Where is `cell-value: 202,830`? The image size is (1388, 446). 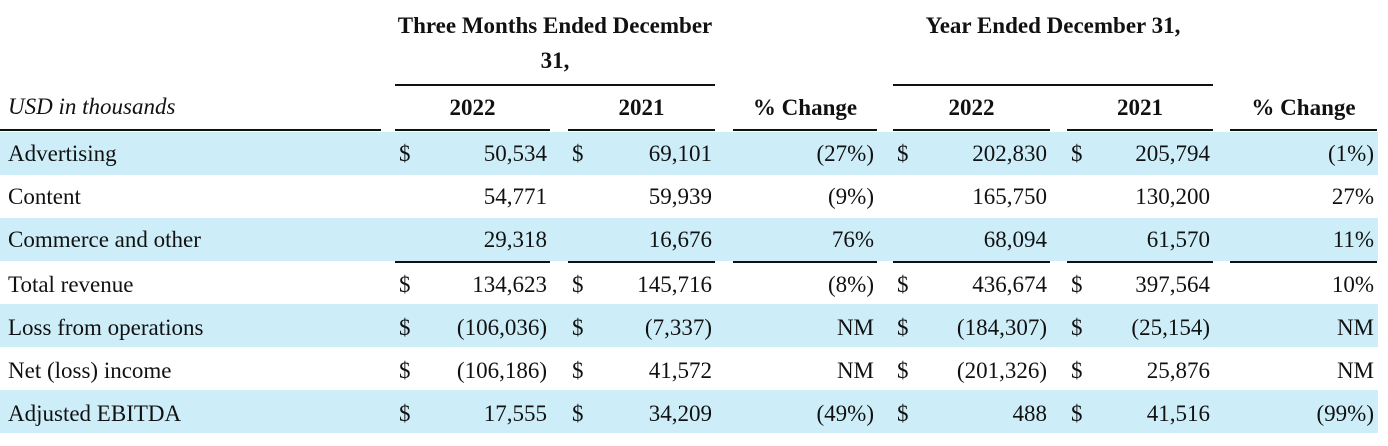 cell-value: 202,830 is located at coordinates (1009, 153).